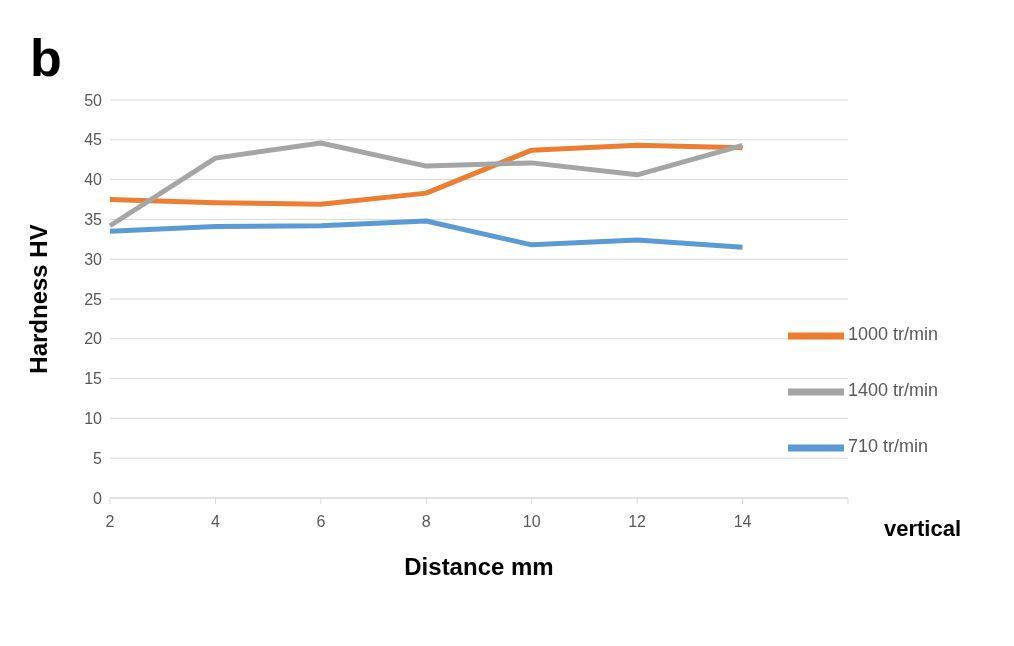 The image size is (1014, 646). I want to click on x-tick-label: 10, so click(531, 522).